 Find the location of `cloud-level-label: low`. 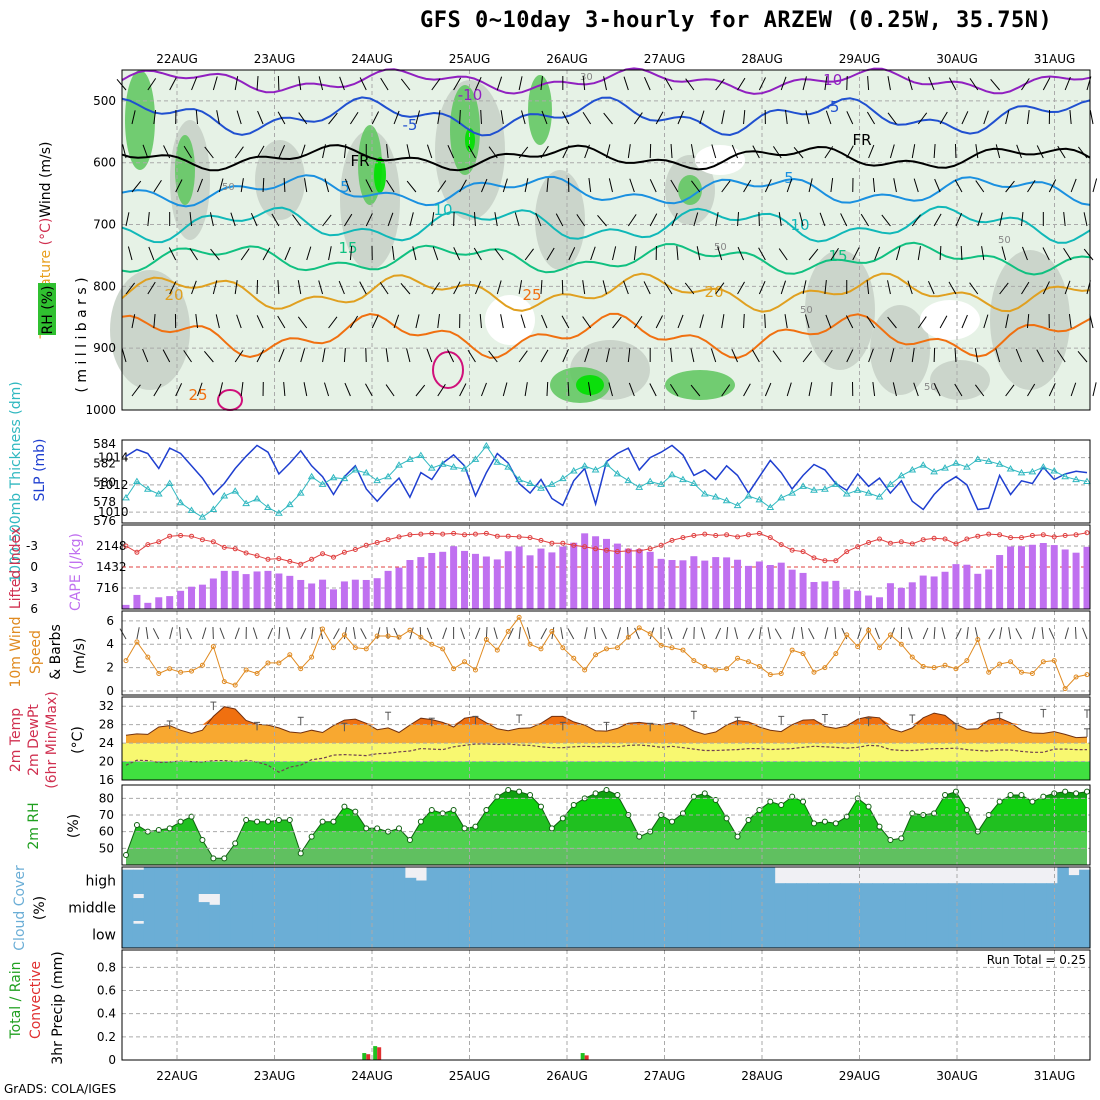

cloud-level-label: low is located at coordinates (104, 936).